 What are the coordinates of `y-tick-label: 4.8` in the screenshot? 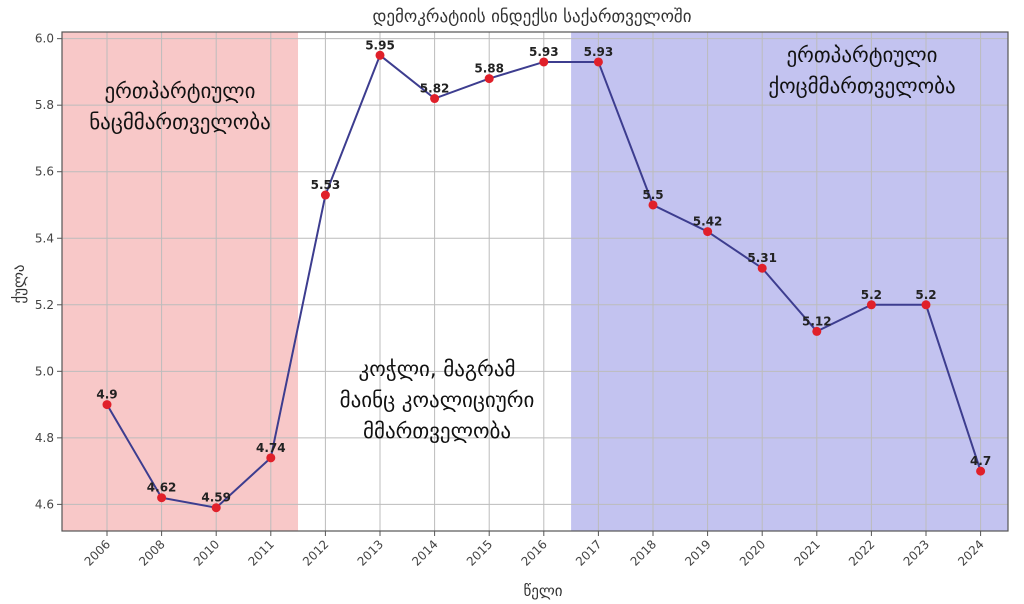 It's located at (44, 438).